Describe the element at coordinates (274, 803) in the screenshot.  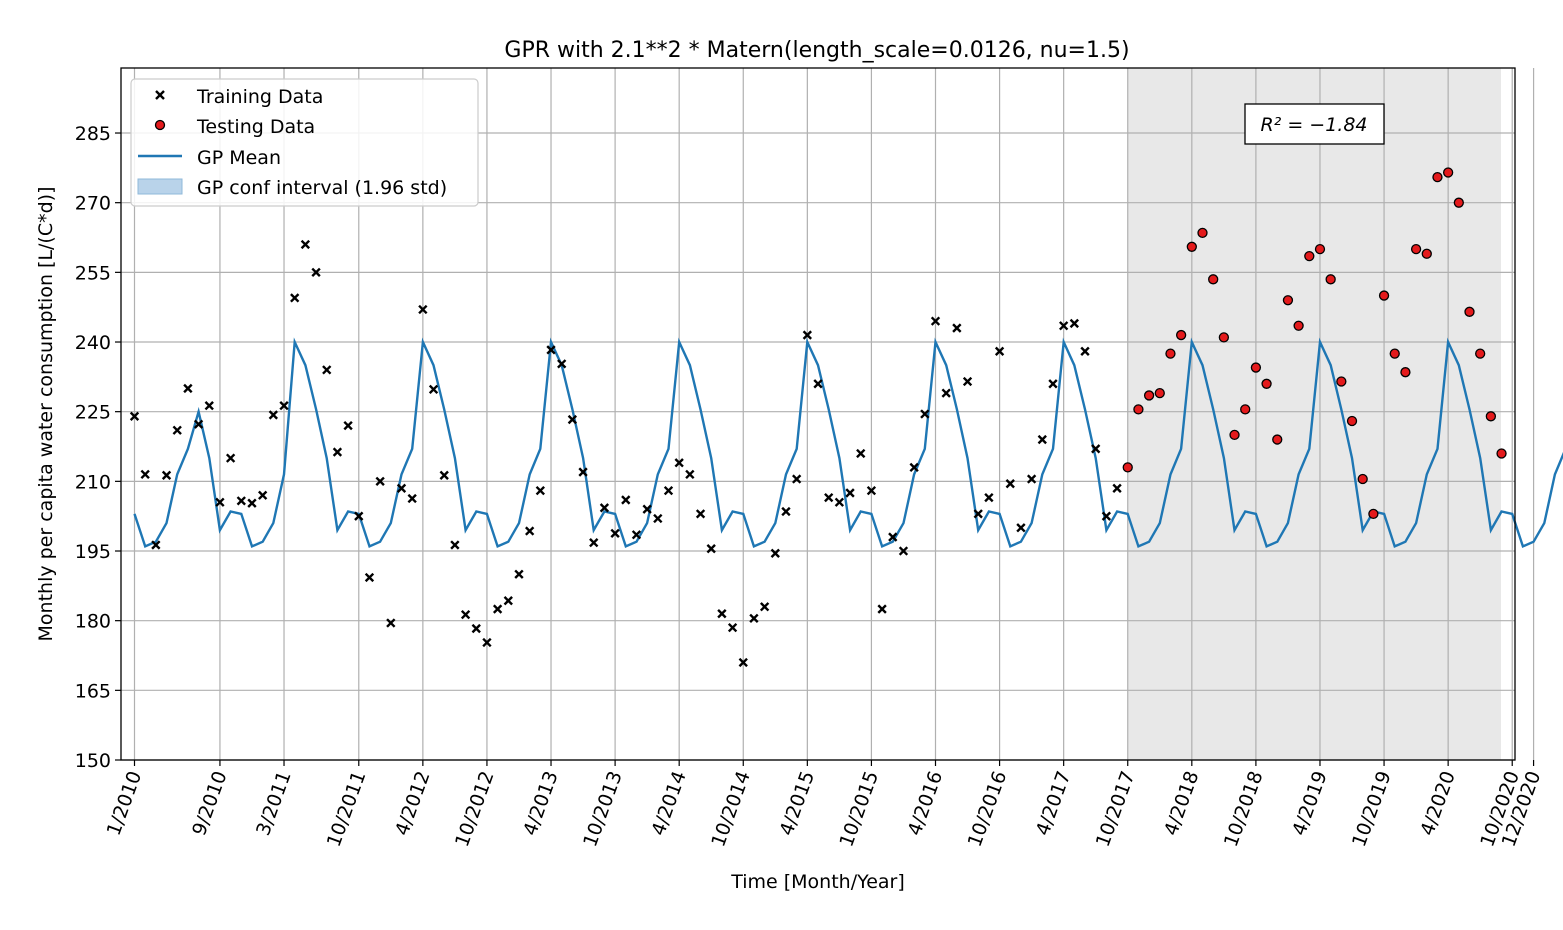
I see `x-tick-label: 3/2011` at that location.